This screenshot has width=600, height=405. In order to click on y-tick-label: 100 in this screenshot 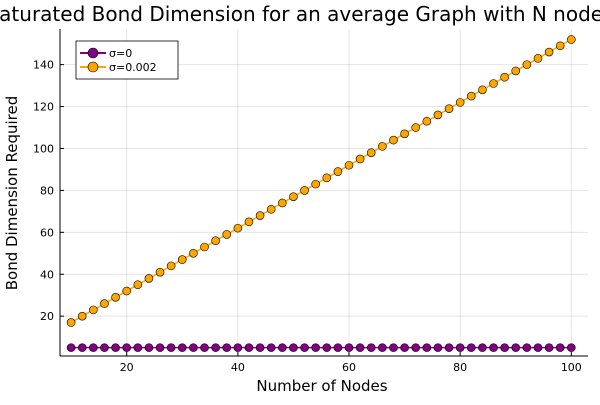, I will do `click(43, 148)`.